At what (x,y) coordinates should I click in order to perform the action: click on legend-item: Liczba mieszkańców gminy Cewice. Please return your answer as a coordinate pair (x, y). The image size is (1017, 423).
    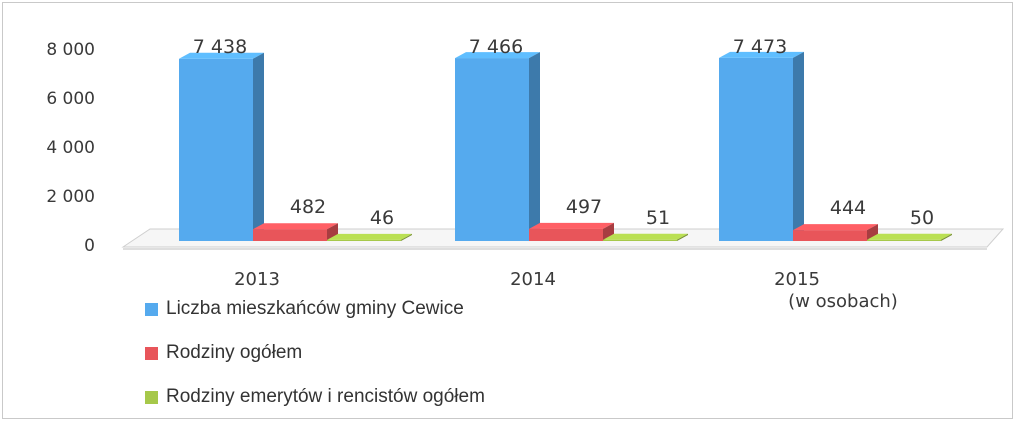
    Looking at the image, I should click on (315, 309).